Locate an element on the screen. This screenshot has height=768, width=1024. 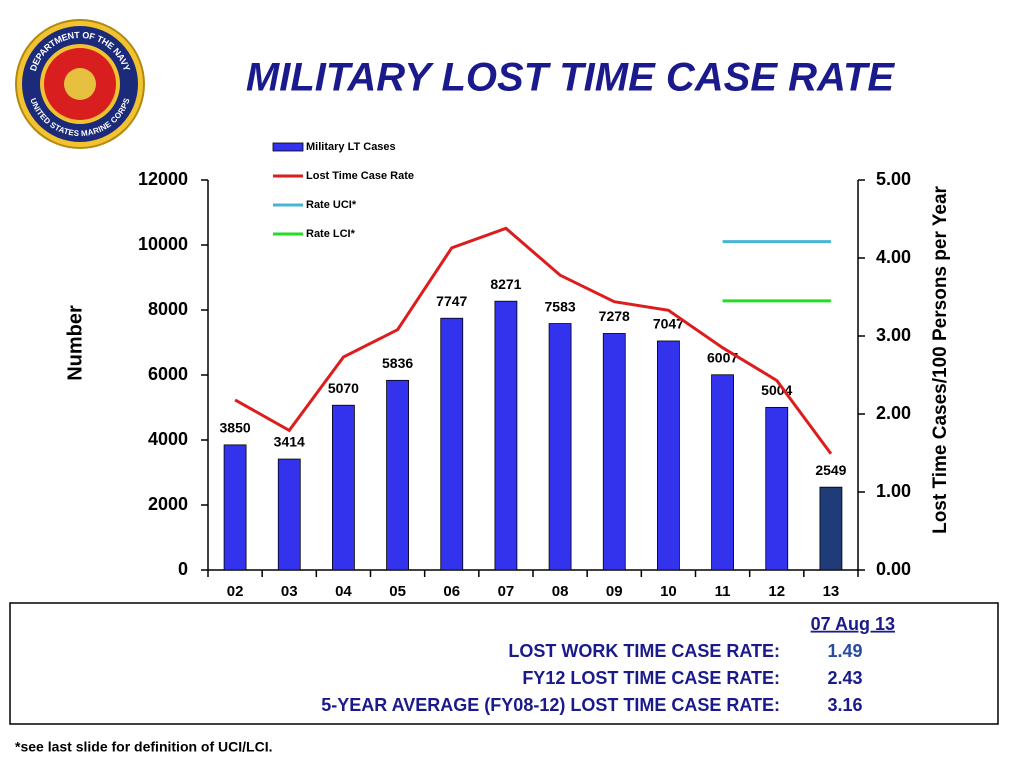
bar-label: 6007 is located at coordinates (722, 357).